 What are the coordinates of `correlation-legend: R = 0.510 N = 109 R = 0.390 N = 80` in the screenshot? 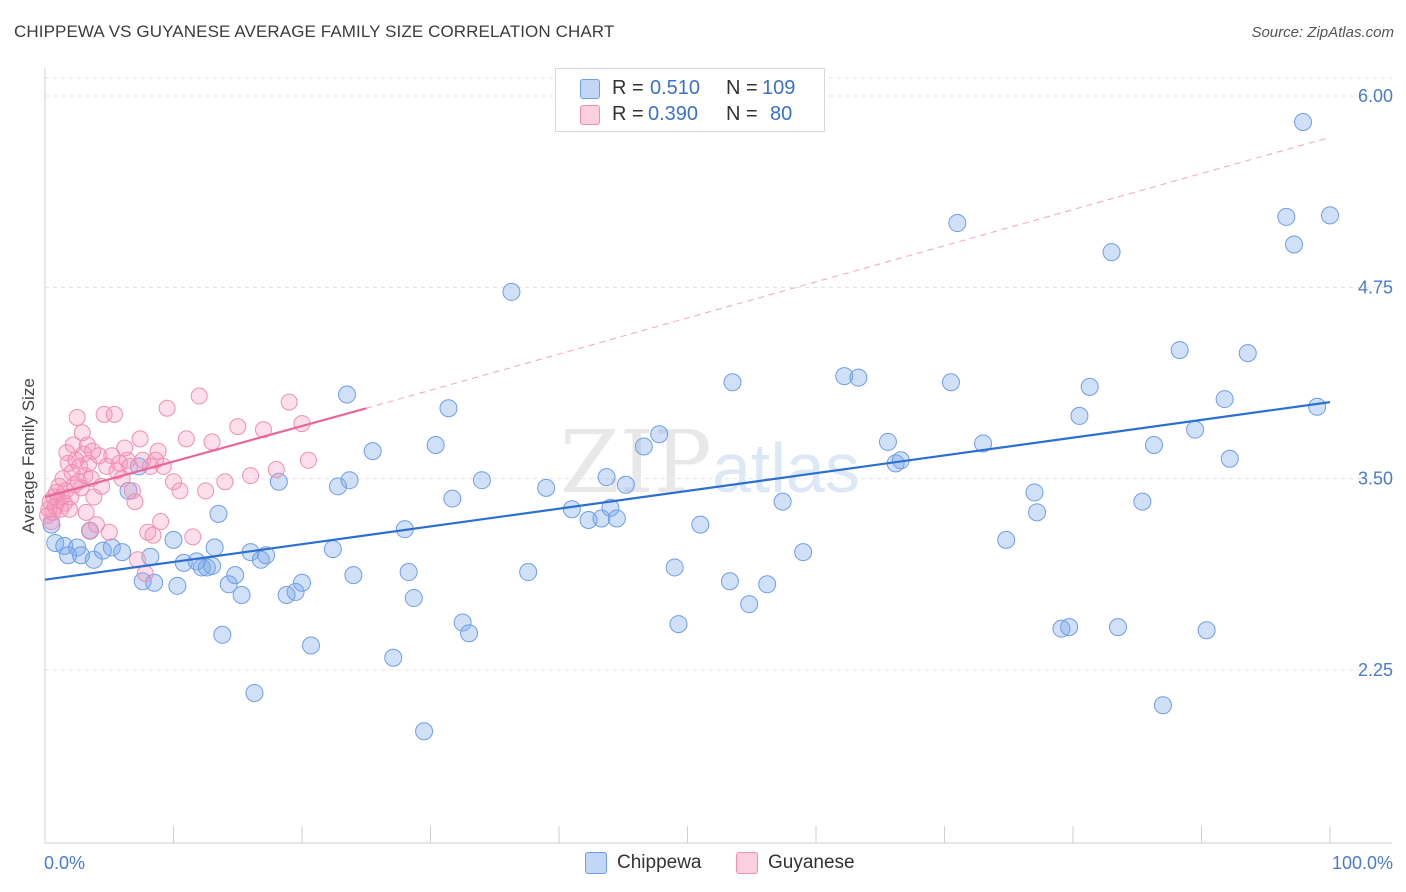 It's located at (690, 100).